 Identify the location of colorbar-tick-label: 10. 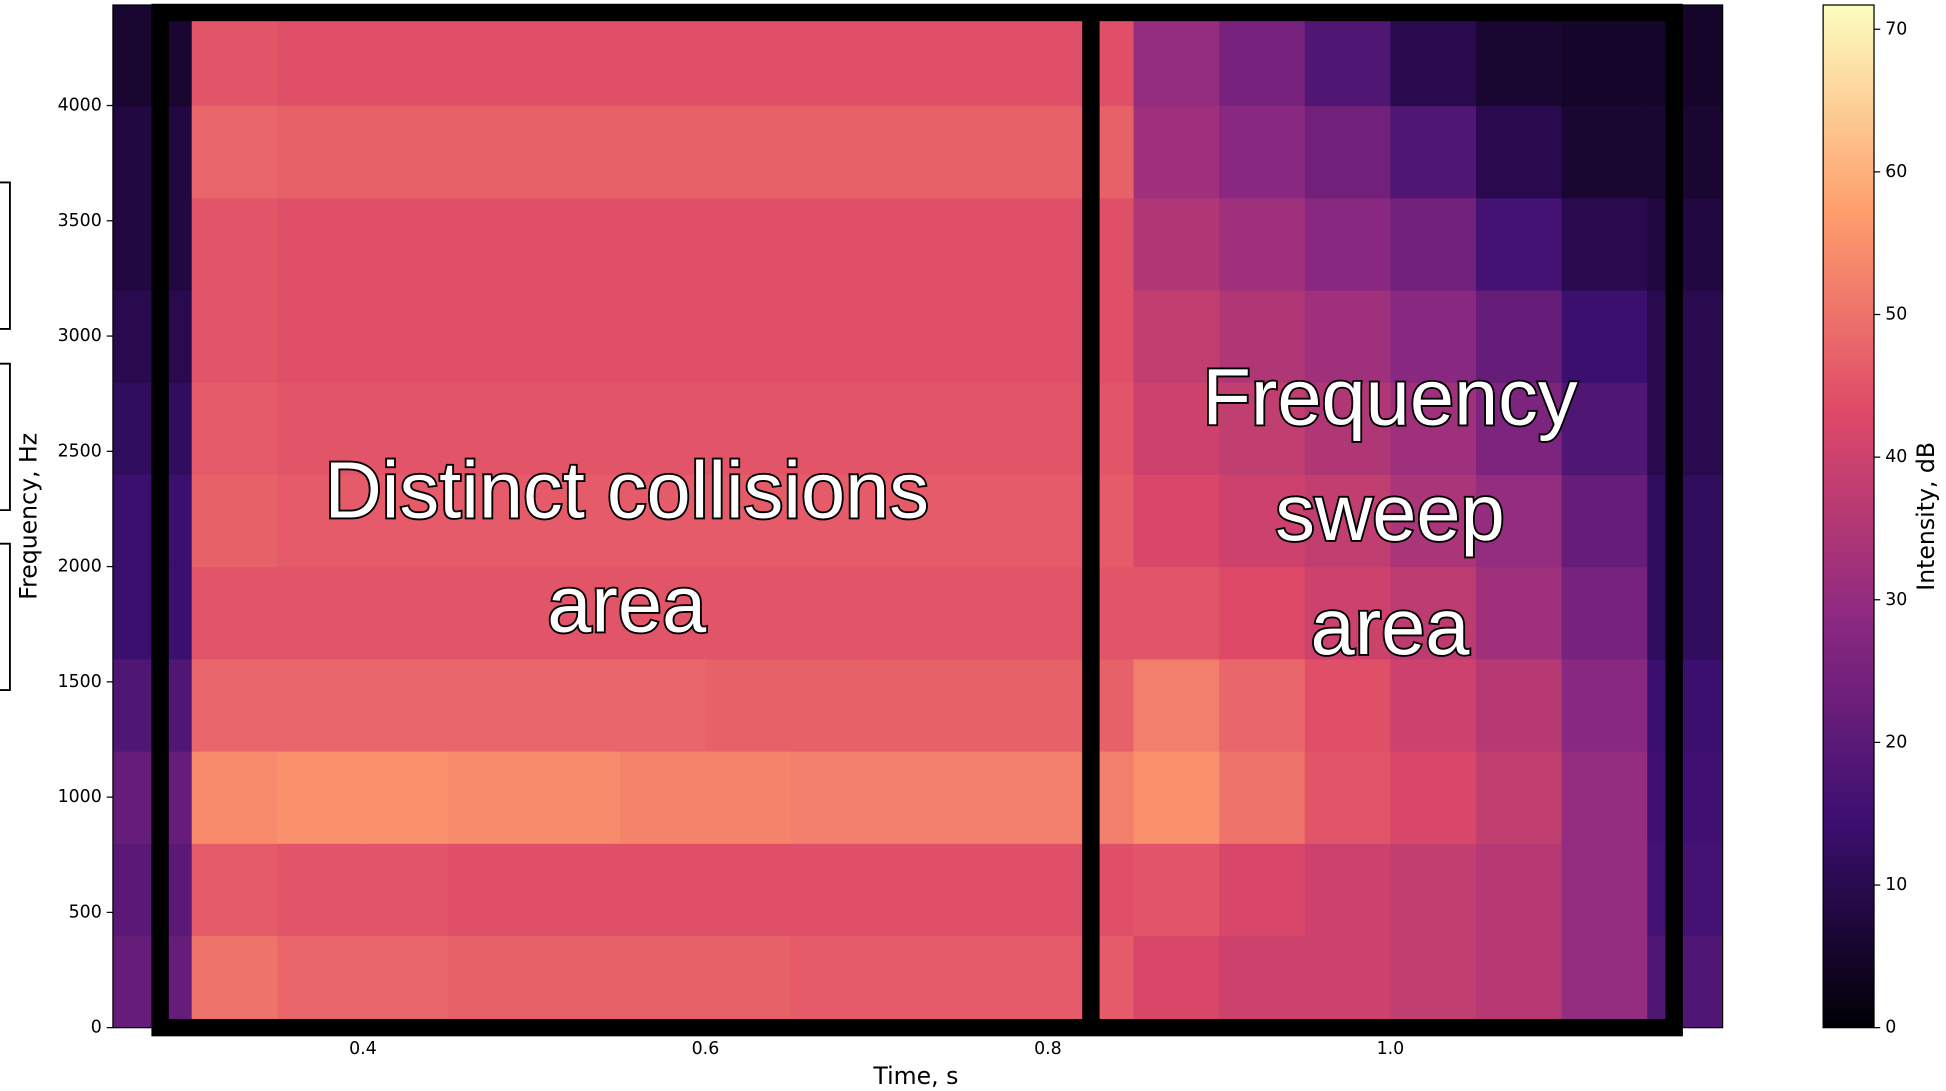
(1896, 885).